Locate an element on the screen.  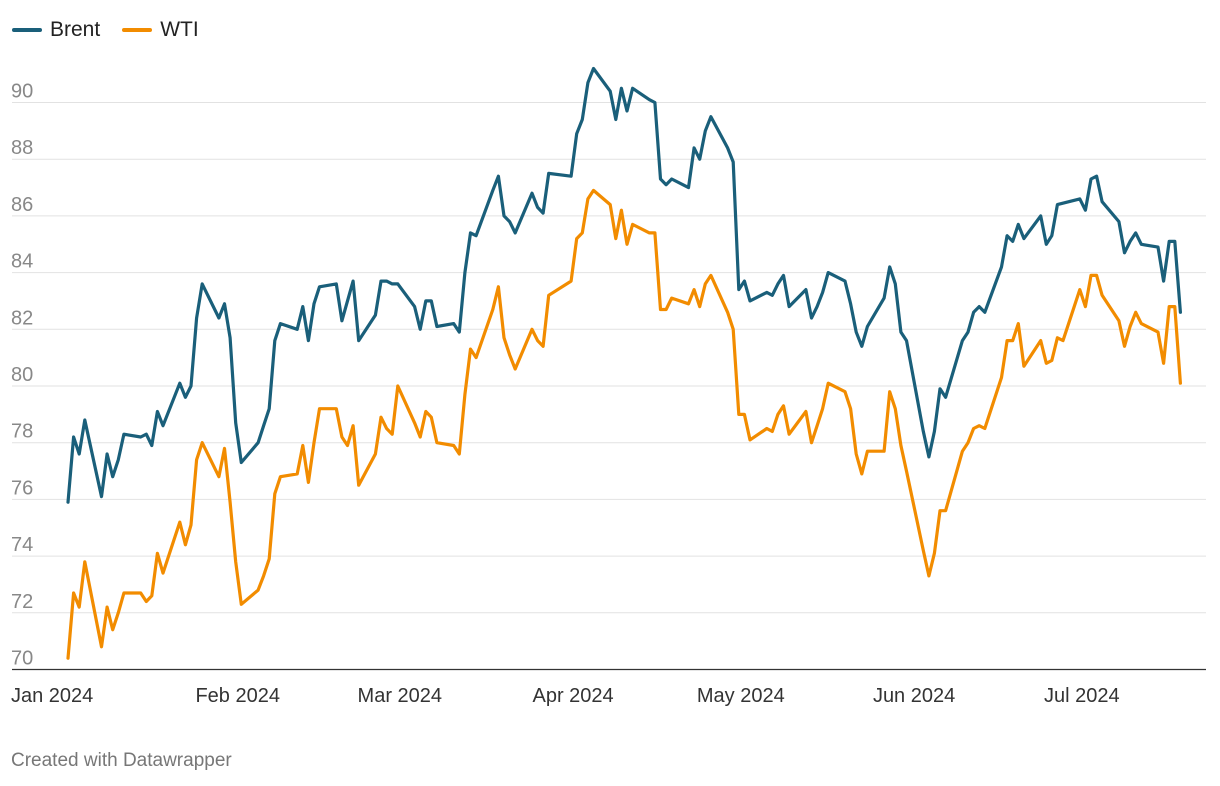
y-tick-label: 76 is located at coordinates (22, 488).